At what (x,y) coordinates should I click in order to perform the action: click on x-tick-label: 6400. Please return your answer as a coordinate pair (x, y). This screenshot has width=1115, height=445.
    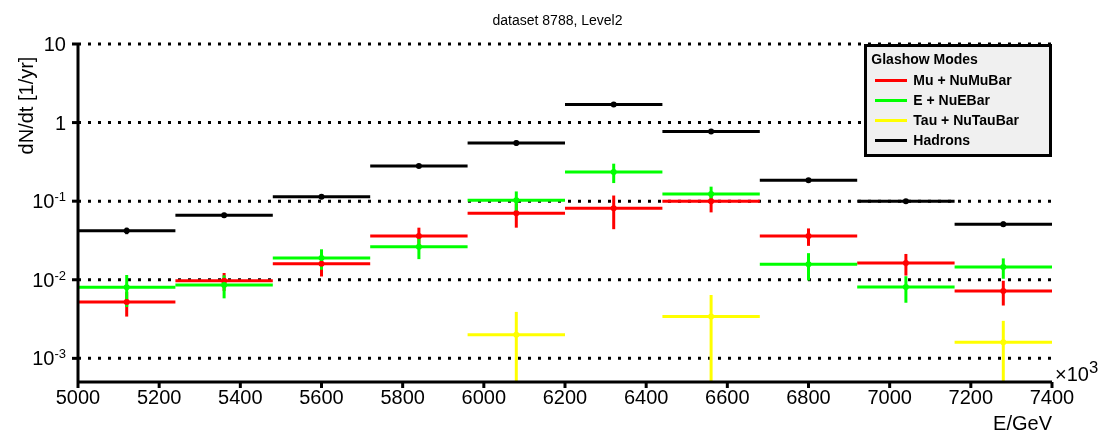
    Looking at the image, I should click on (646, 397).